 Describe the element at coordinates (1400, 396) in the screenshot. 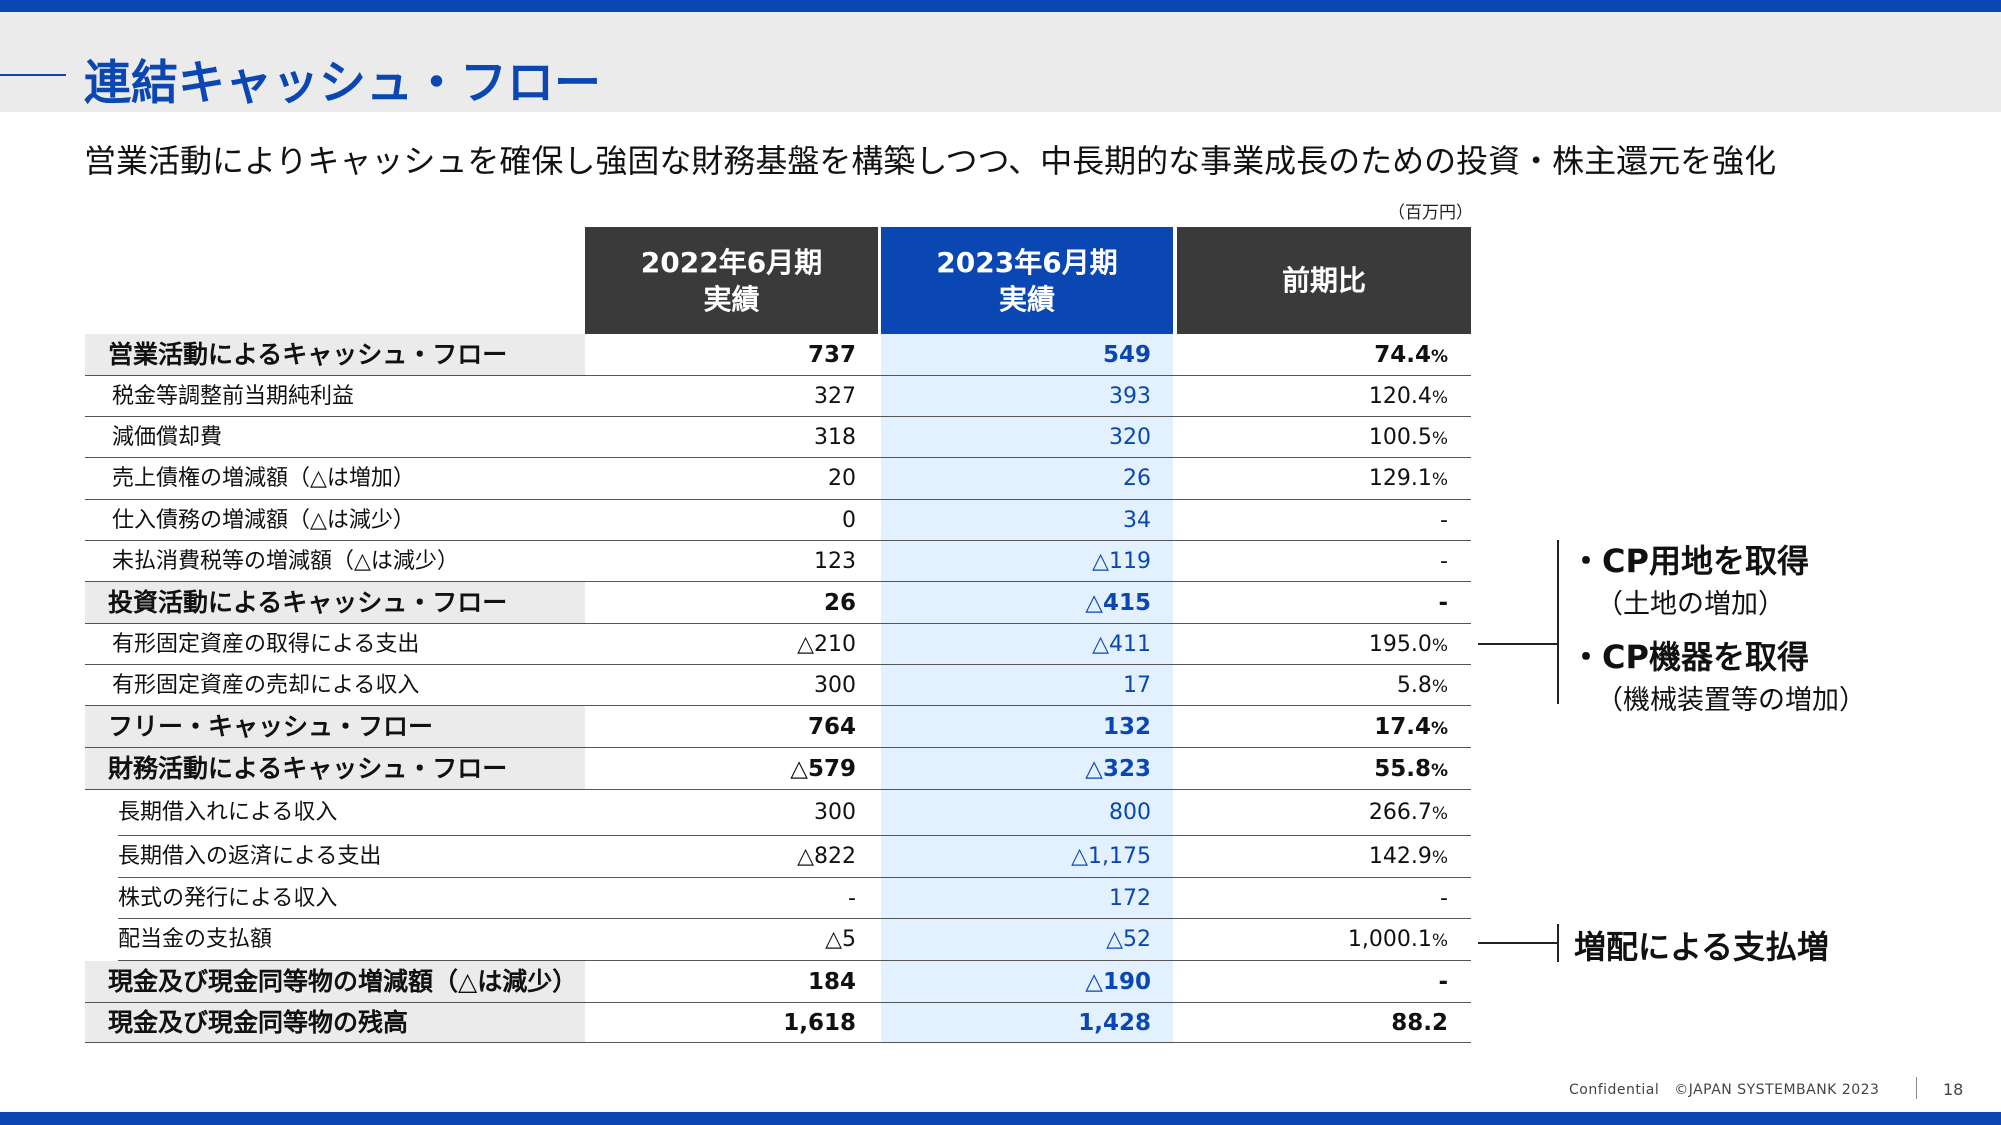

I see `value-yoy-number: 120.4` at that location.